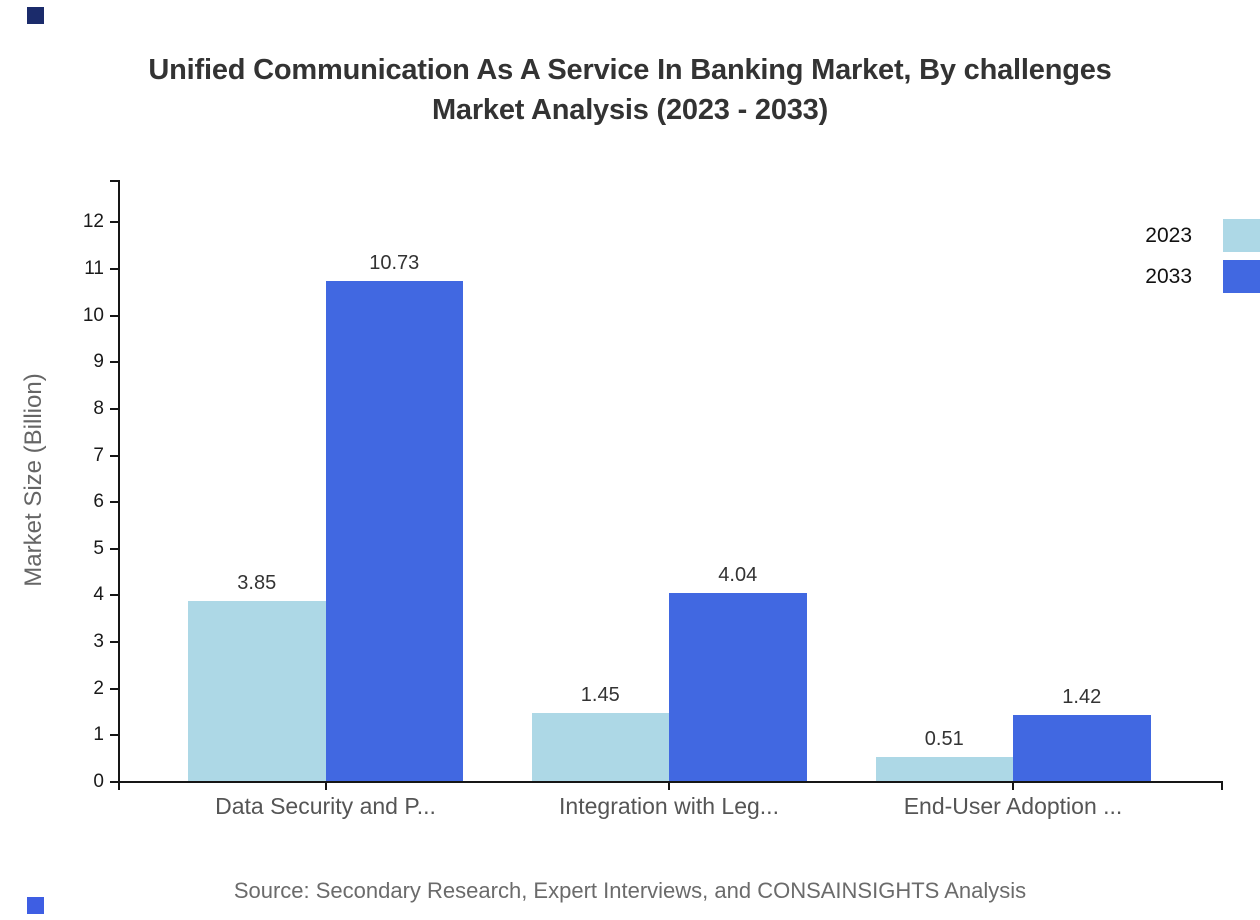 This screenshot has height=920, width=1260. Describe the element at coordinates (35, 905) in the screenshot. I see `brand-square-bottom-left` at that location.